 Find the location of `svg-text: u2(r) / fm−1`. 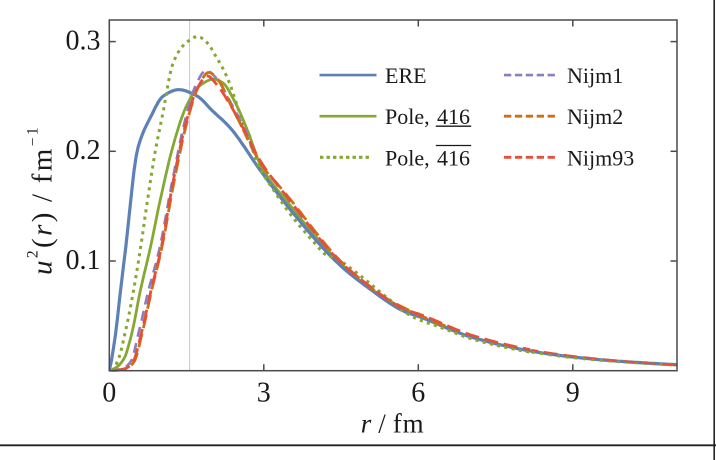

svg-text: u2(r) / fm−1 is located at coordinates (42, 200).